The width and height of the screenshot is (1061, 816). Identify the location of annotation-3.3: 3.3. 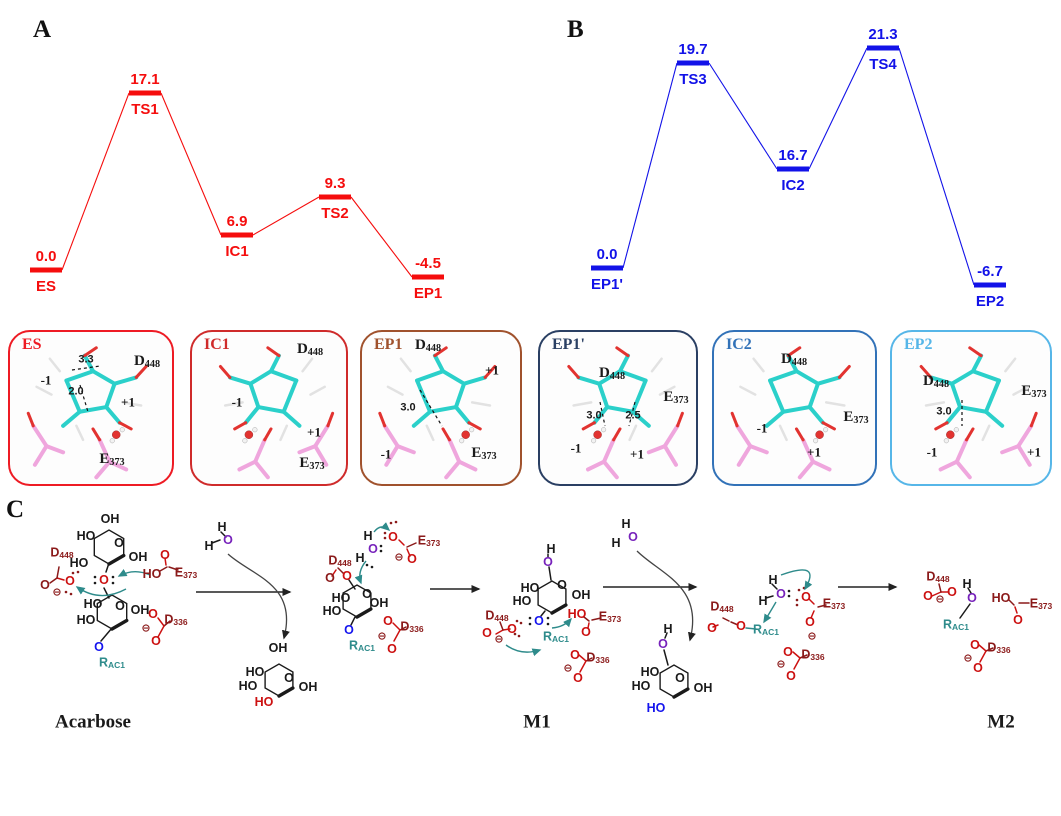
(86, 359).